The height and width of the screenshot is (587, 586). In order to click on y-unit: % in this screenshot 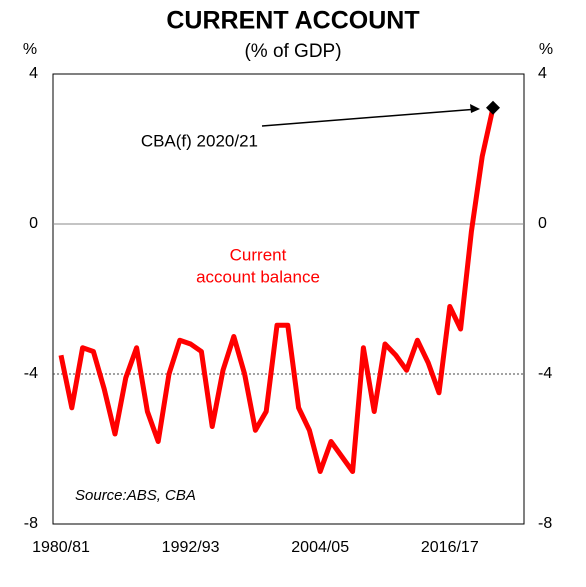, I will do `click(30, 49)`.